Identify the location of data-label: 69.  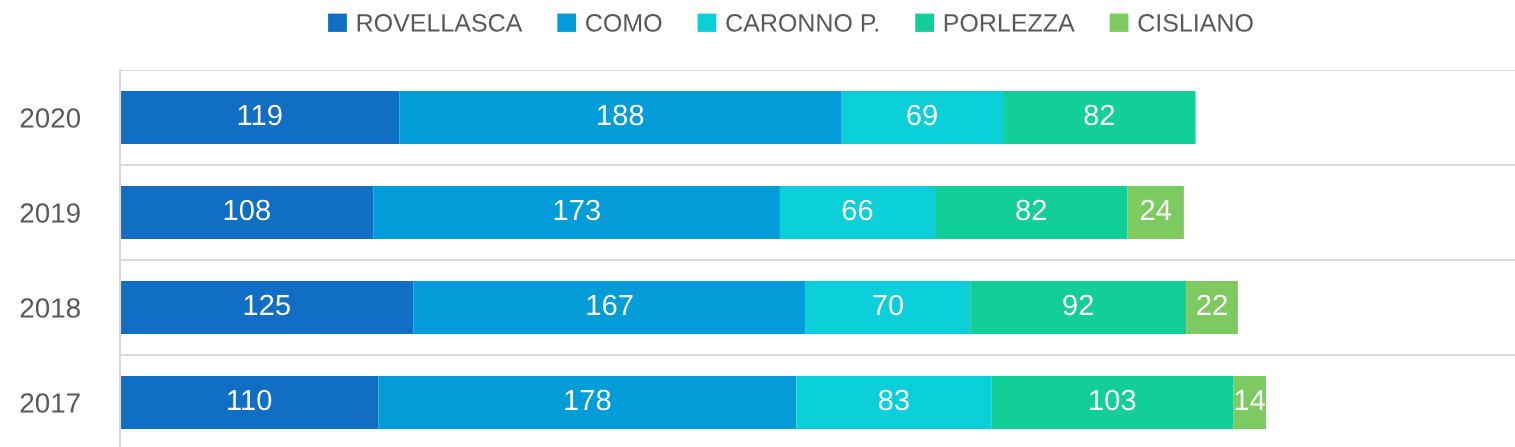
(922, 115).